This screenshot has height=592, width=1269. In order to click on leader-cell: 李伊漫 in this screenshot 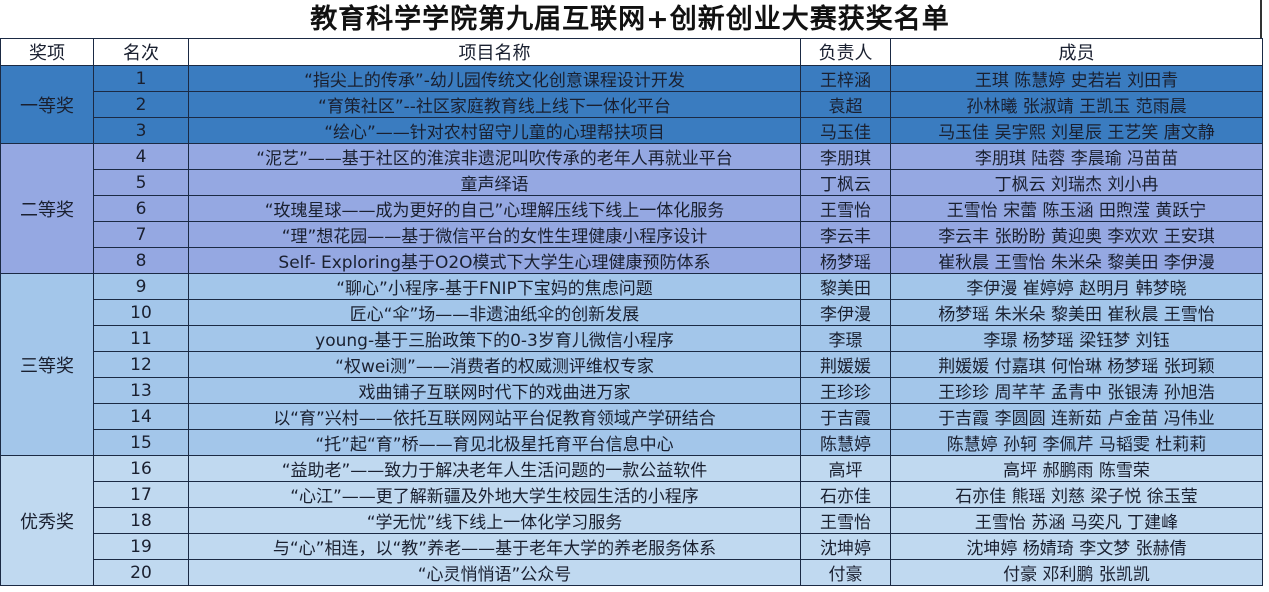, I will do `click(845, 312)`.